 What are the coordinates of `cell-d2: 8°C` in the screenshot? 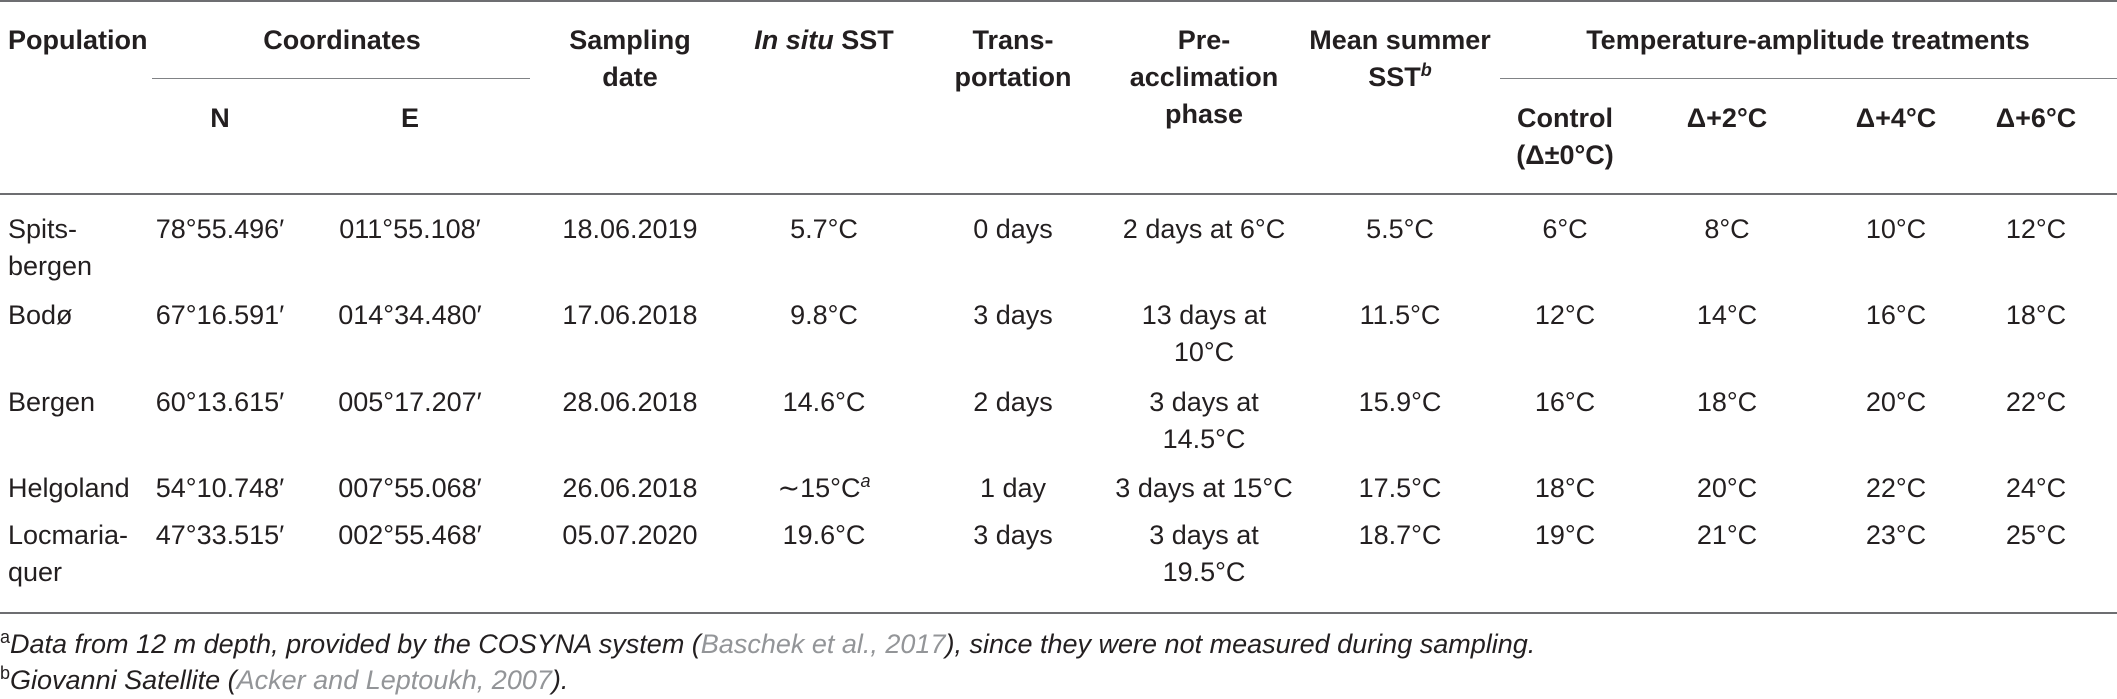 It's located at (1726, 229).